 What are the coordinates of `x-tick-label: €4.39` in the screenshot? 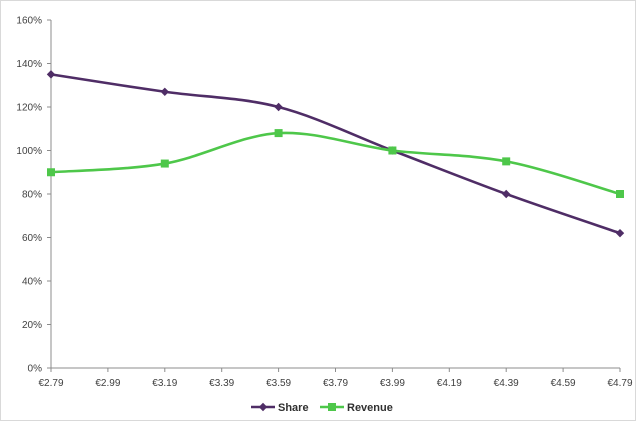 It's located at (506, 383).